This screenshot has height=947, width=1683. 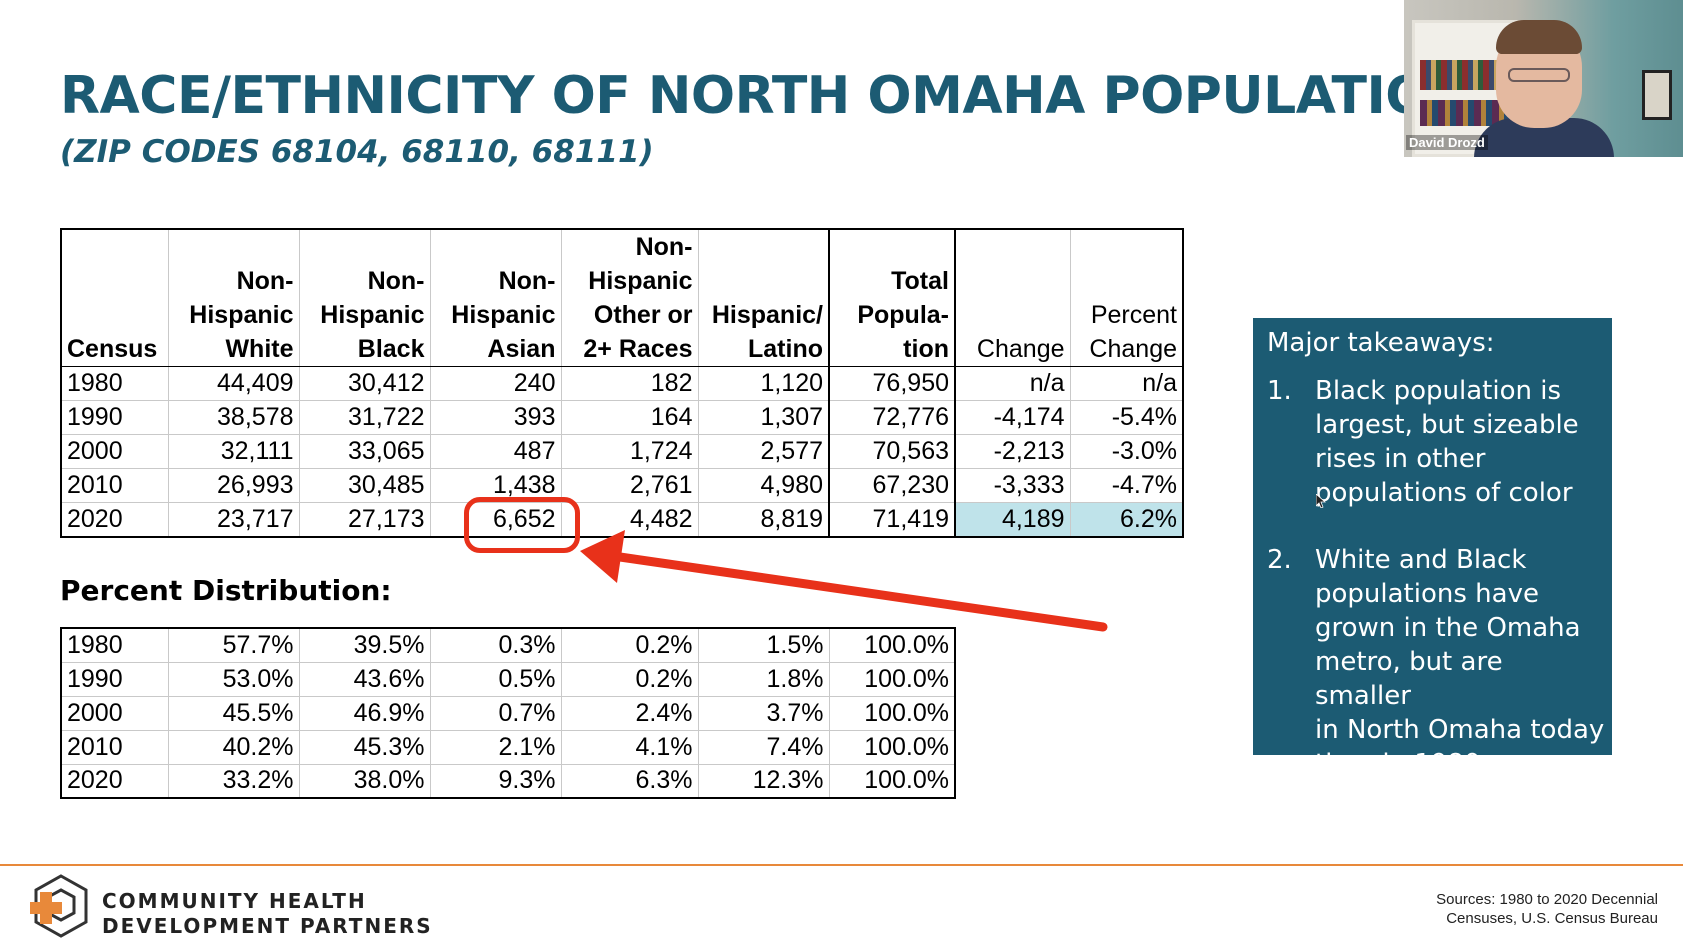 What do you see at coordinates (763, 298) in the screenshot?
I see `header-hispanic: Hispanic/Latino` at bounding box center [763, 298].